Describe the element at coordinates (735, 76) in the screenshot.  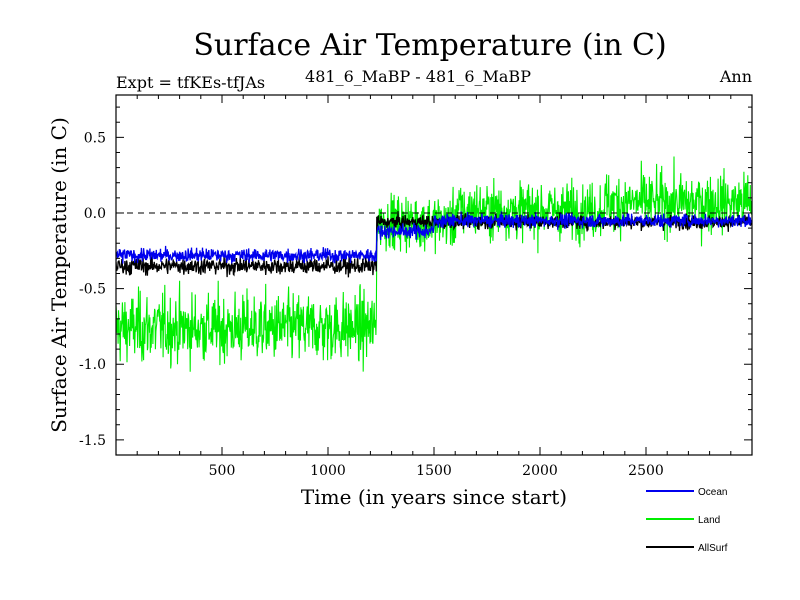
I see `subtitle-right: Ann` at that location.